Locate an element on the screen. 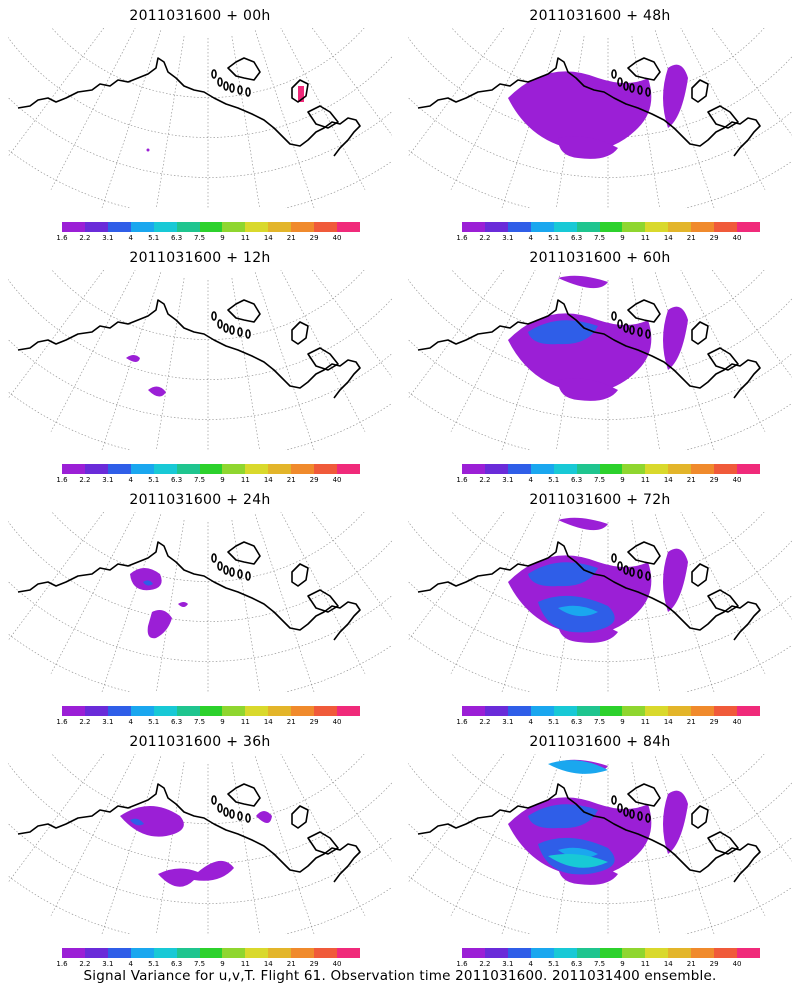 Image resolution: width=800 pixels, height=1000 pixels. panel-title: 2011031600 + 12h is located at coordinates (200, 258).